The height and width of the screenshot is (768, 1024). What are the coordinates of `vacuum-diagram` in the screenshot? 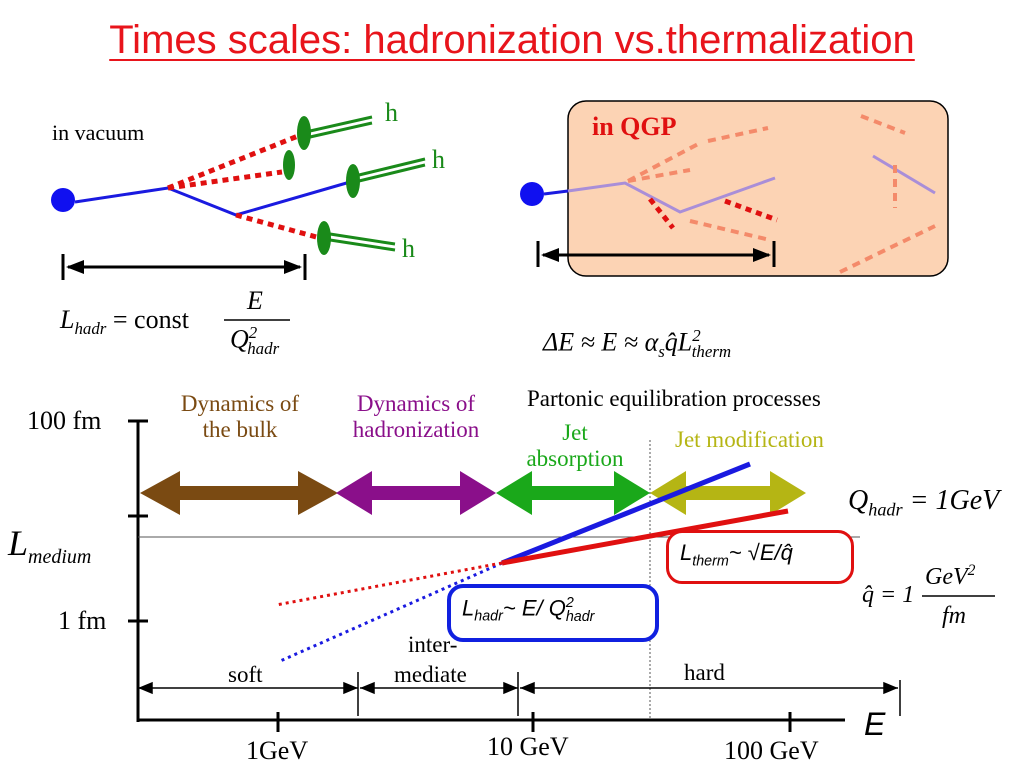 It's located at (238, 197).